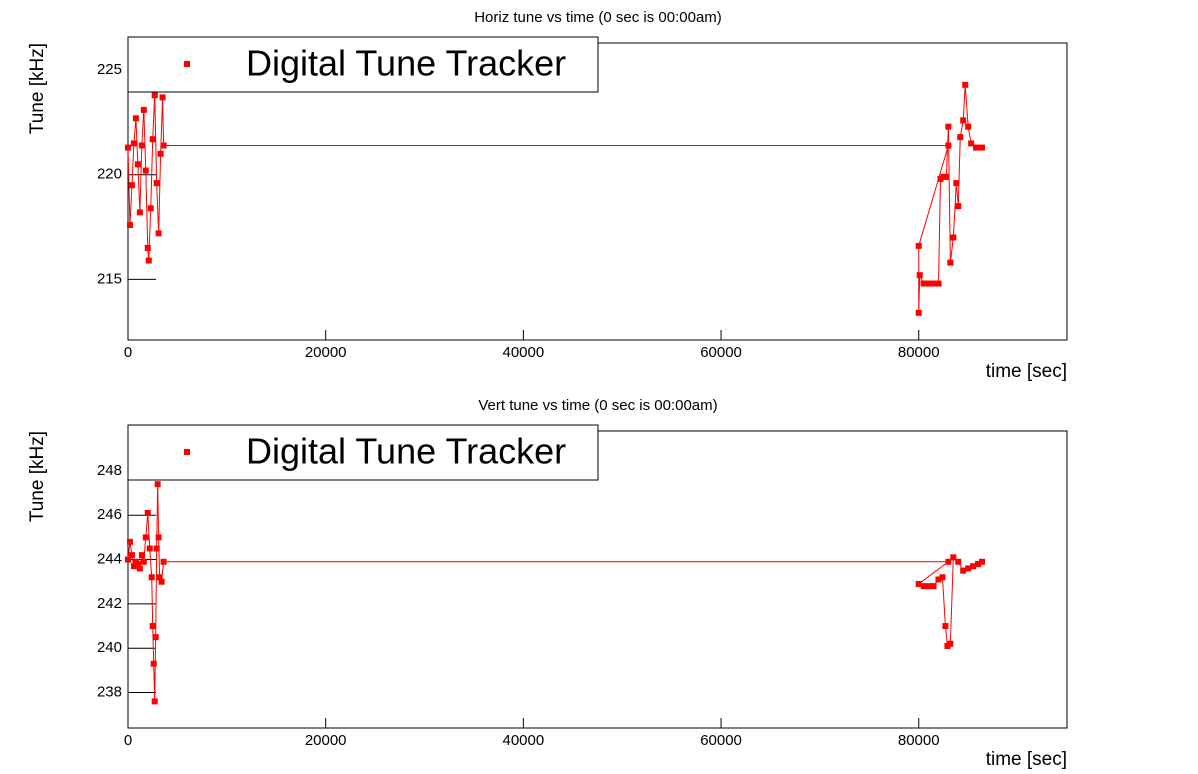 The width and height of the screenshot is (1198, 774). I want to click on y-tick-label: 246, so click(109, 514).